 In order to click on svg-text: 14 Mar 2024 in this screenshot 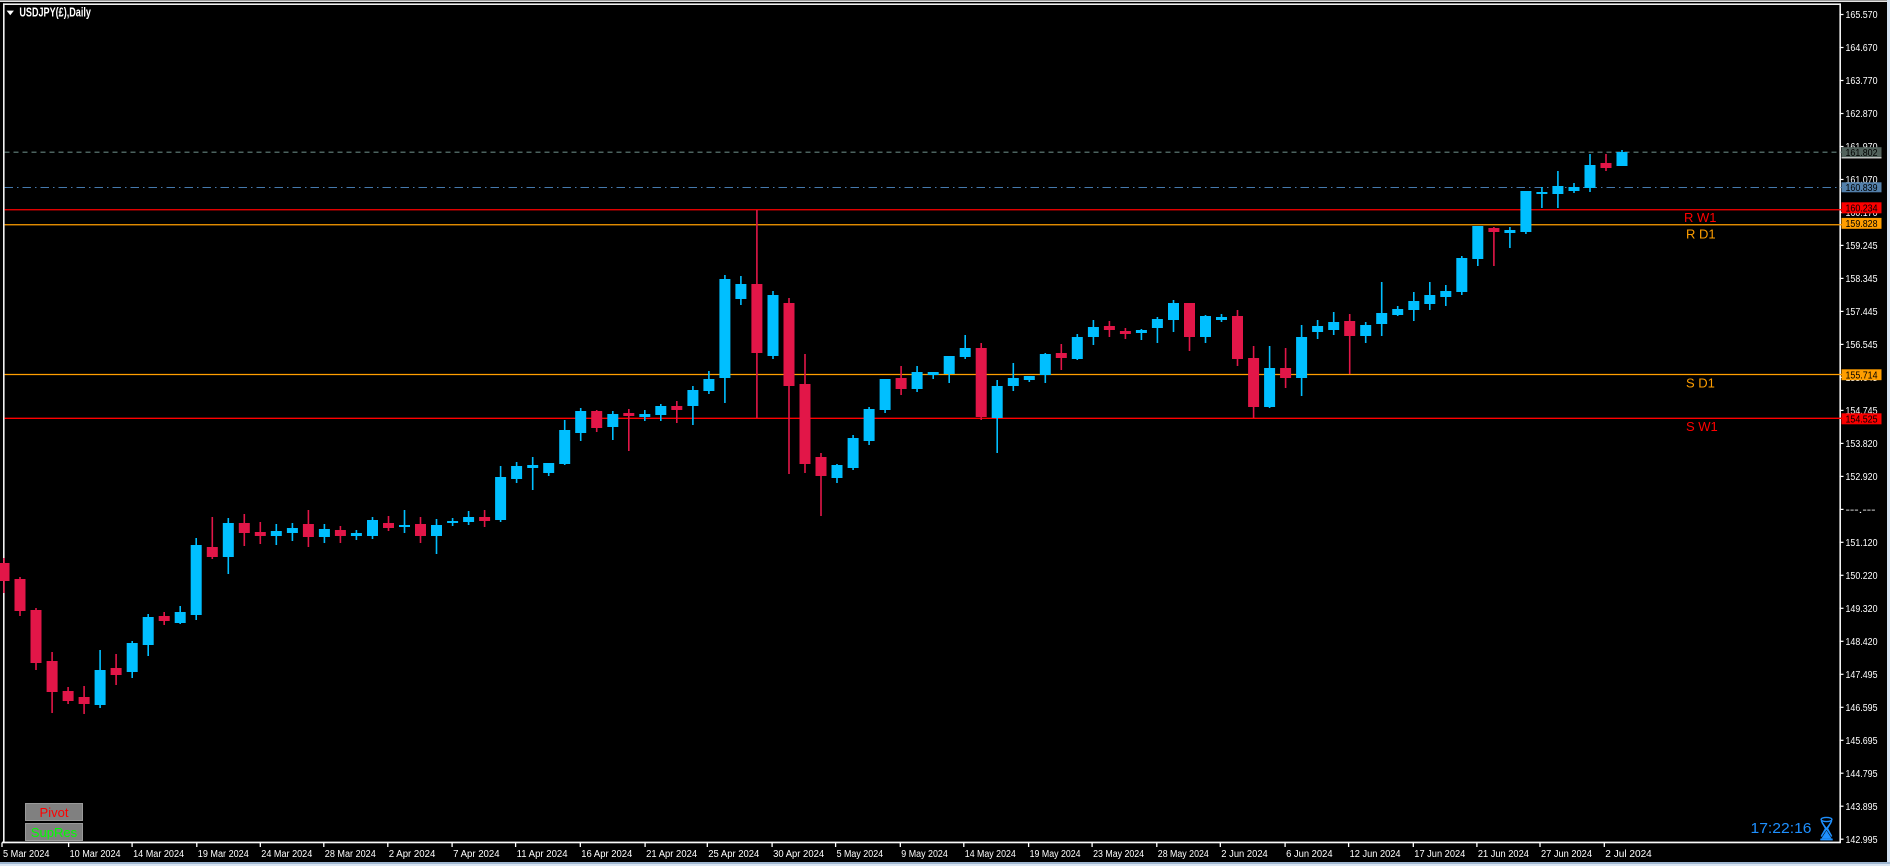, I will do `click(158, 854)`.